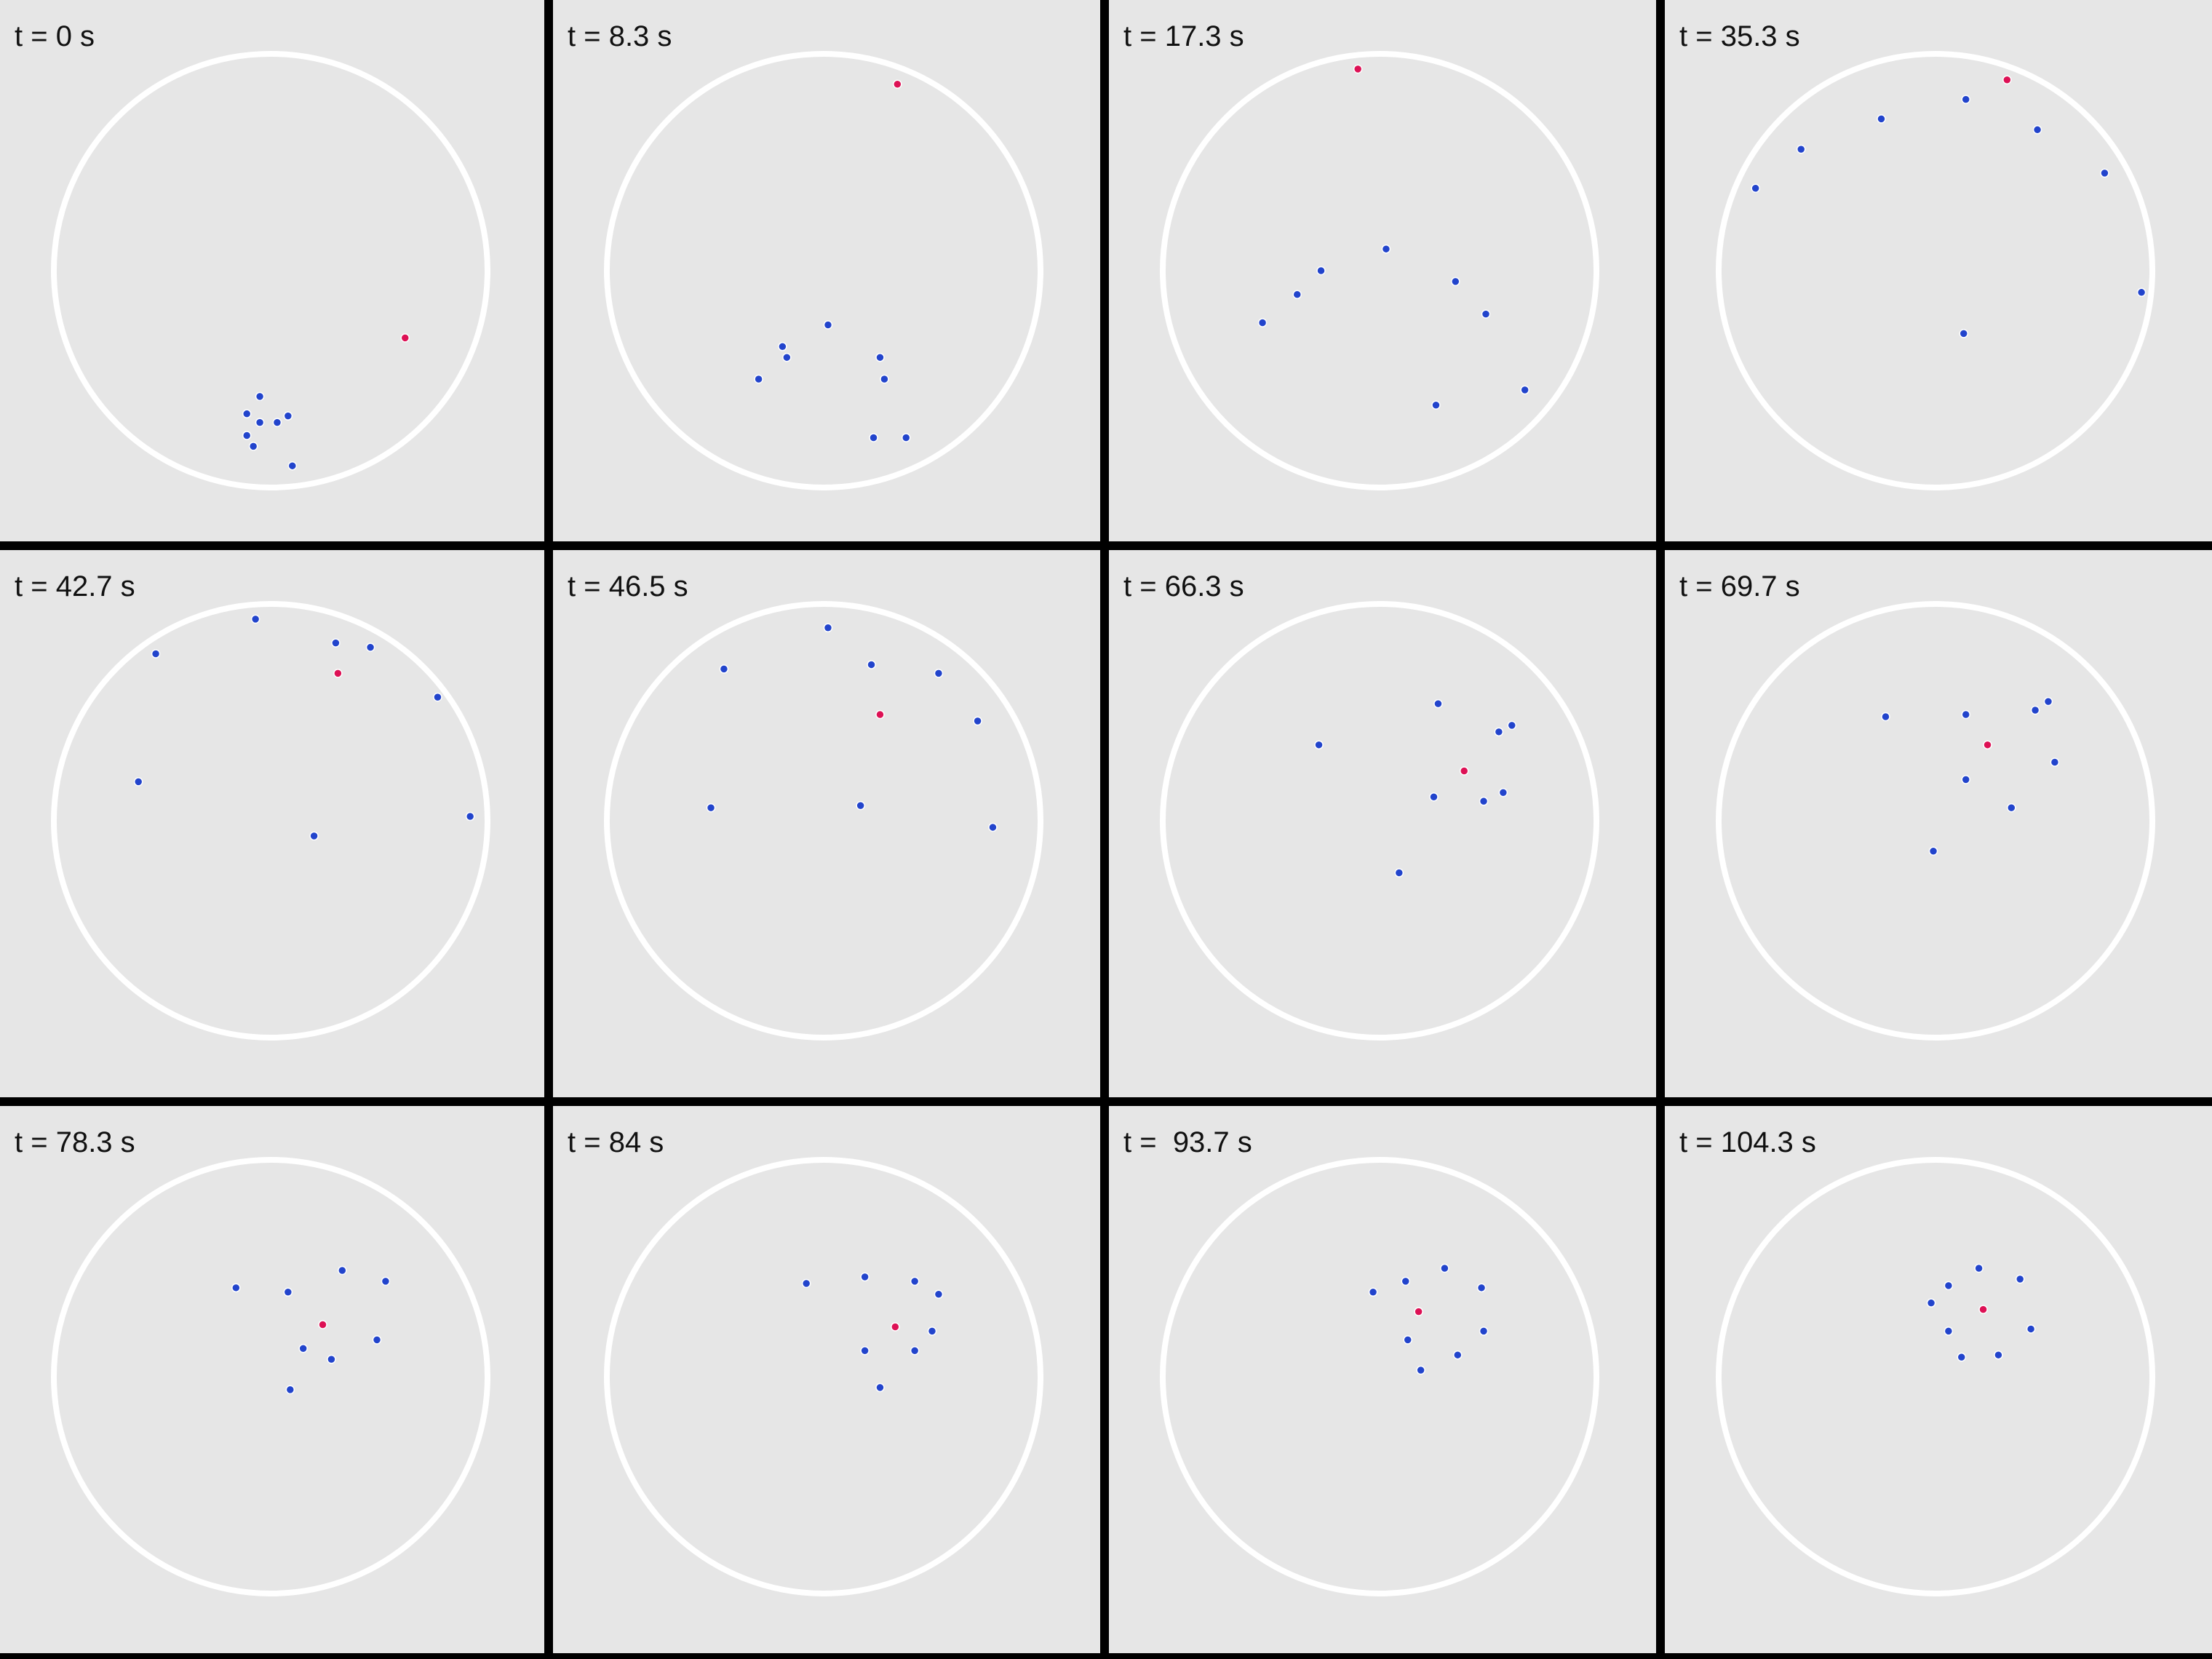 The image size is (2212, 1659). Describe the element at coordinates (616, 1142) in the screenshot. I see `time-label: t = 84 s` at that location.